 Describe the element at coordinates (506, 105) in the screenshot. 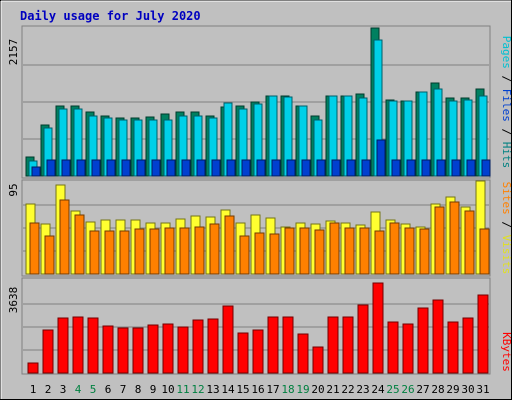

I see `side-legend-part: Files` at that location.